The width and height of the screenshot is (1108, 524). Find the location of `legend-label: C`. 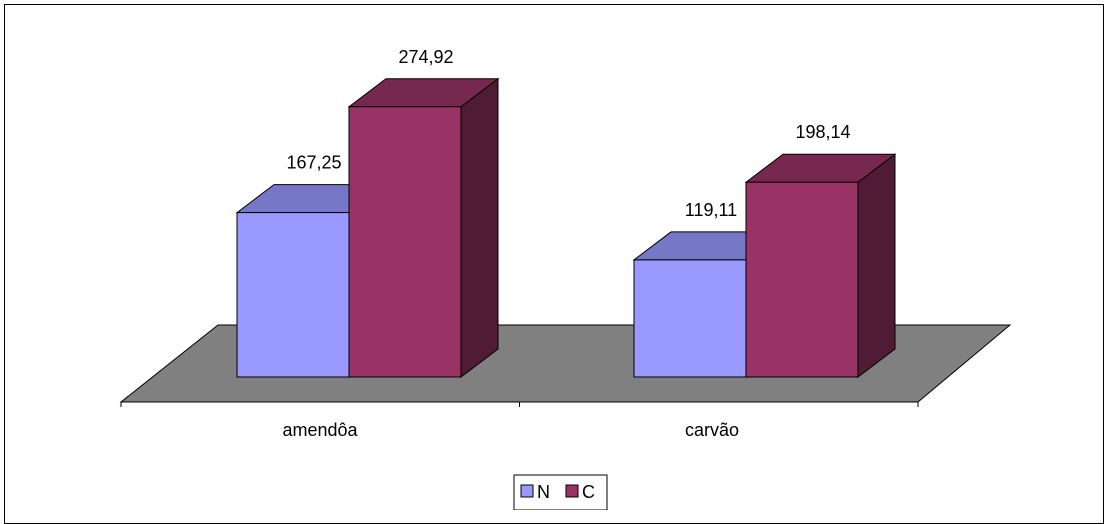

legend-label: C is located at coordinates (588, 492).